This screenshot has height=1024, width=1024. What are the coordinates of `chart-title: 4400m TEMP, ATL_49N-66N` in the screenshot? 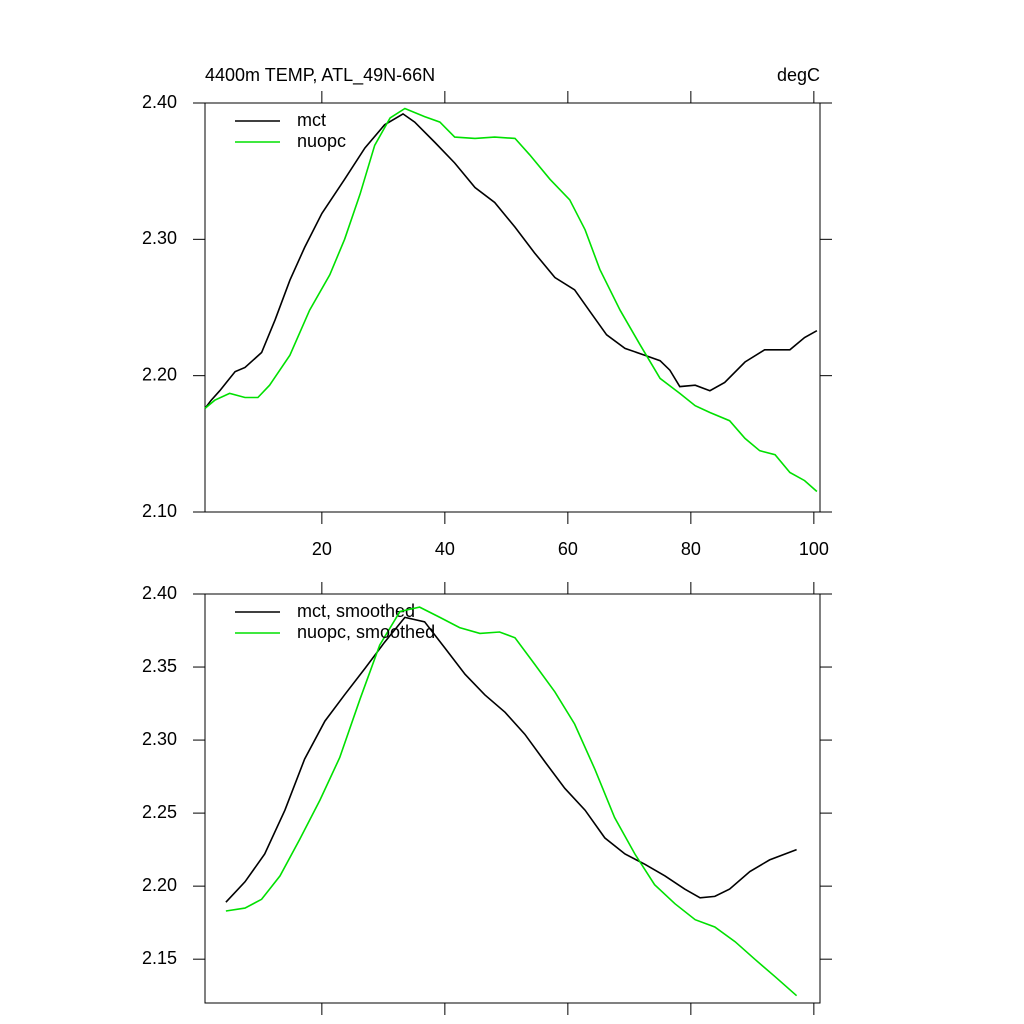 It's located at (320, 75).